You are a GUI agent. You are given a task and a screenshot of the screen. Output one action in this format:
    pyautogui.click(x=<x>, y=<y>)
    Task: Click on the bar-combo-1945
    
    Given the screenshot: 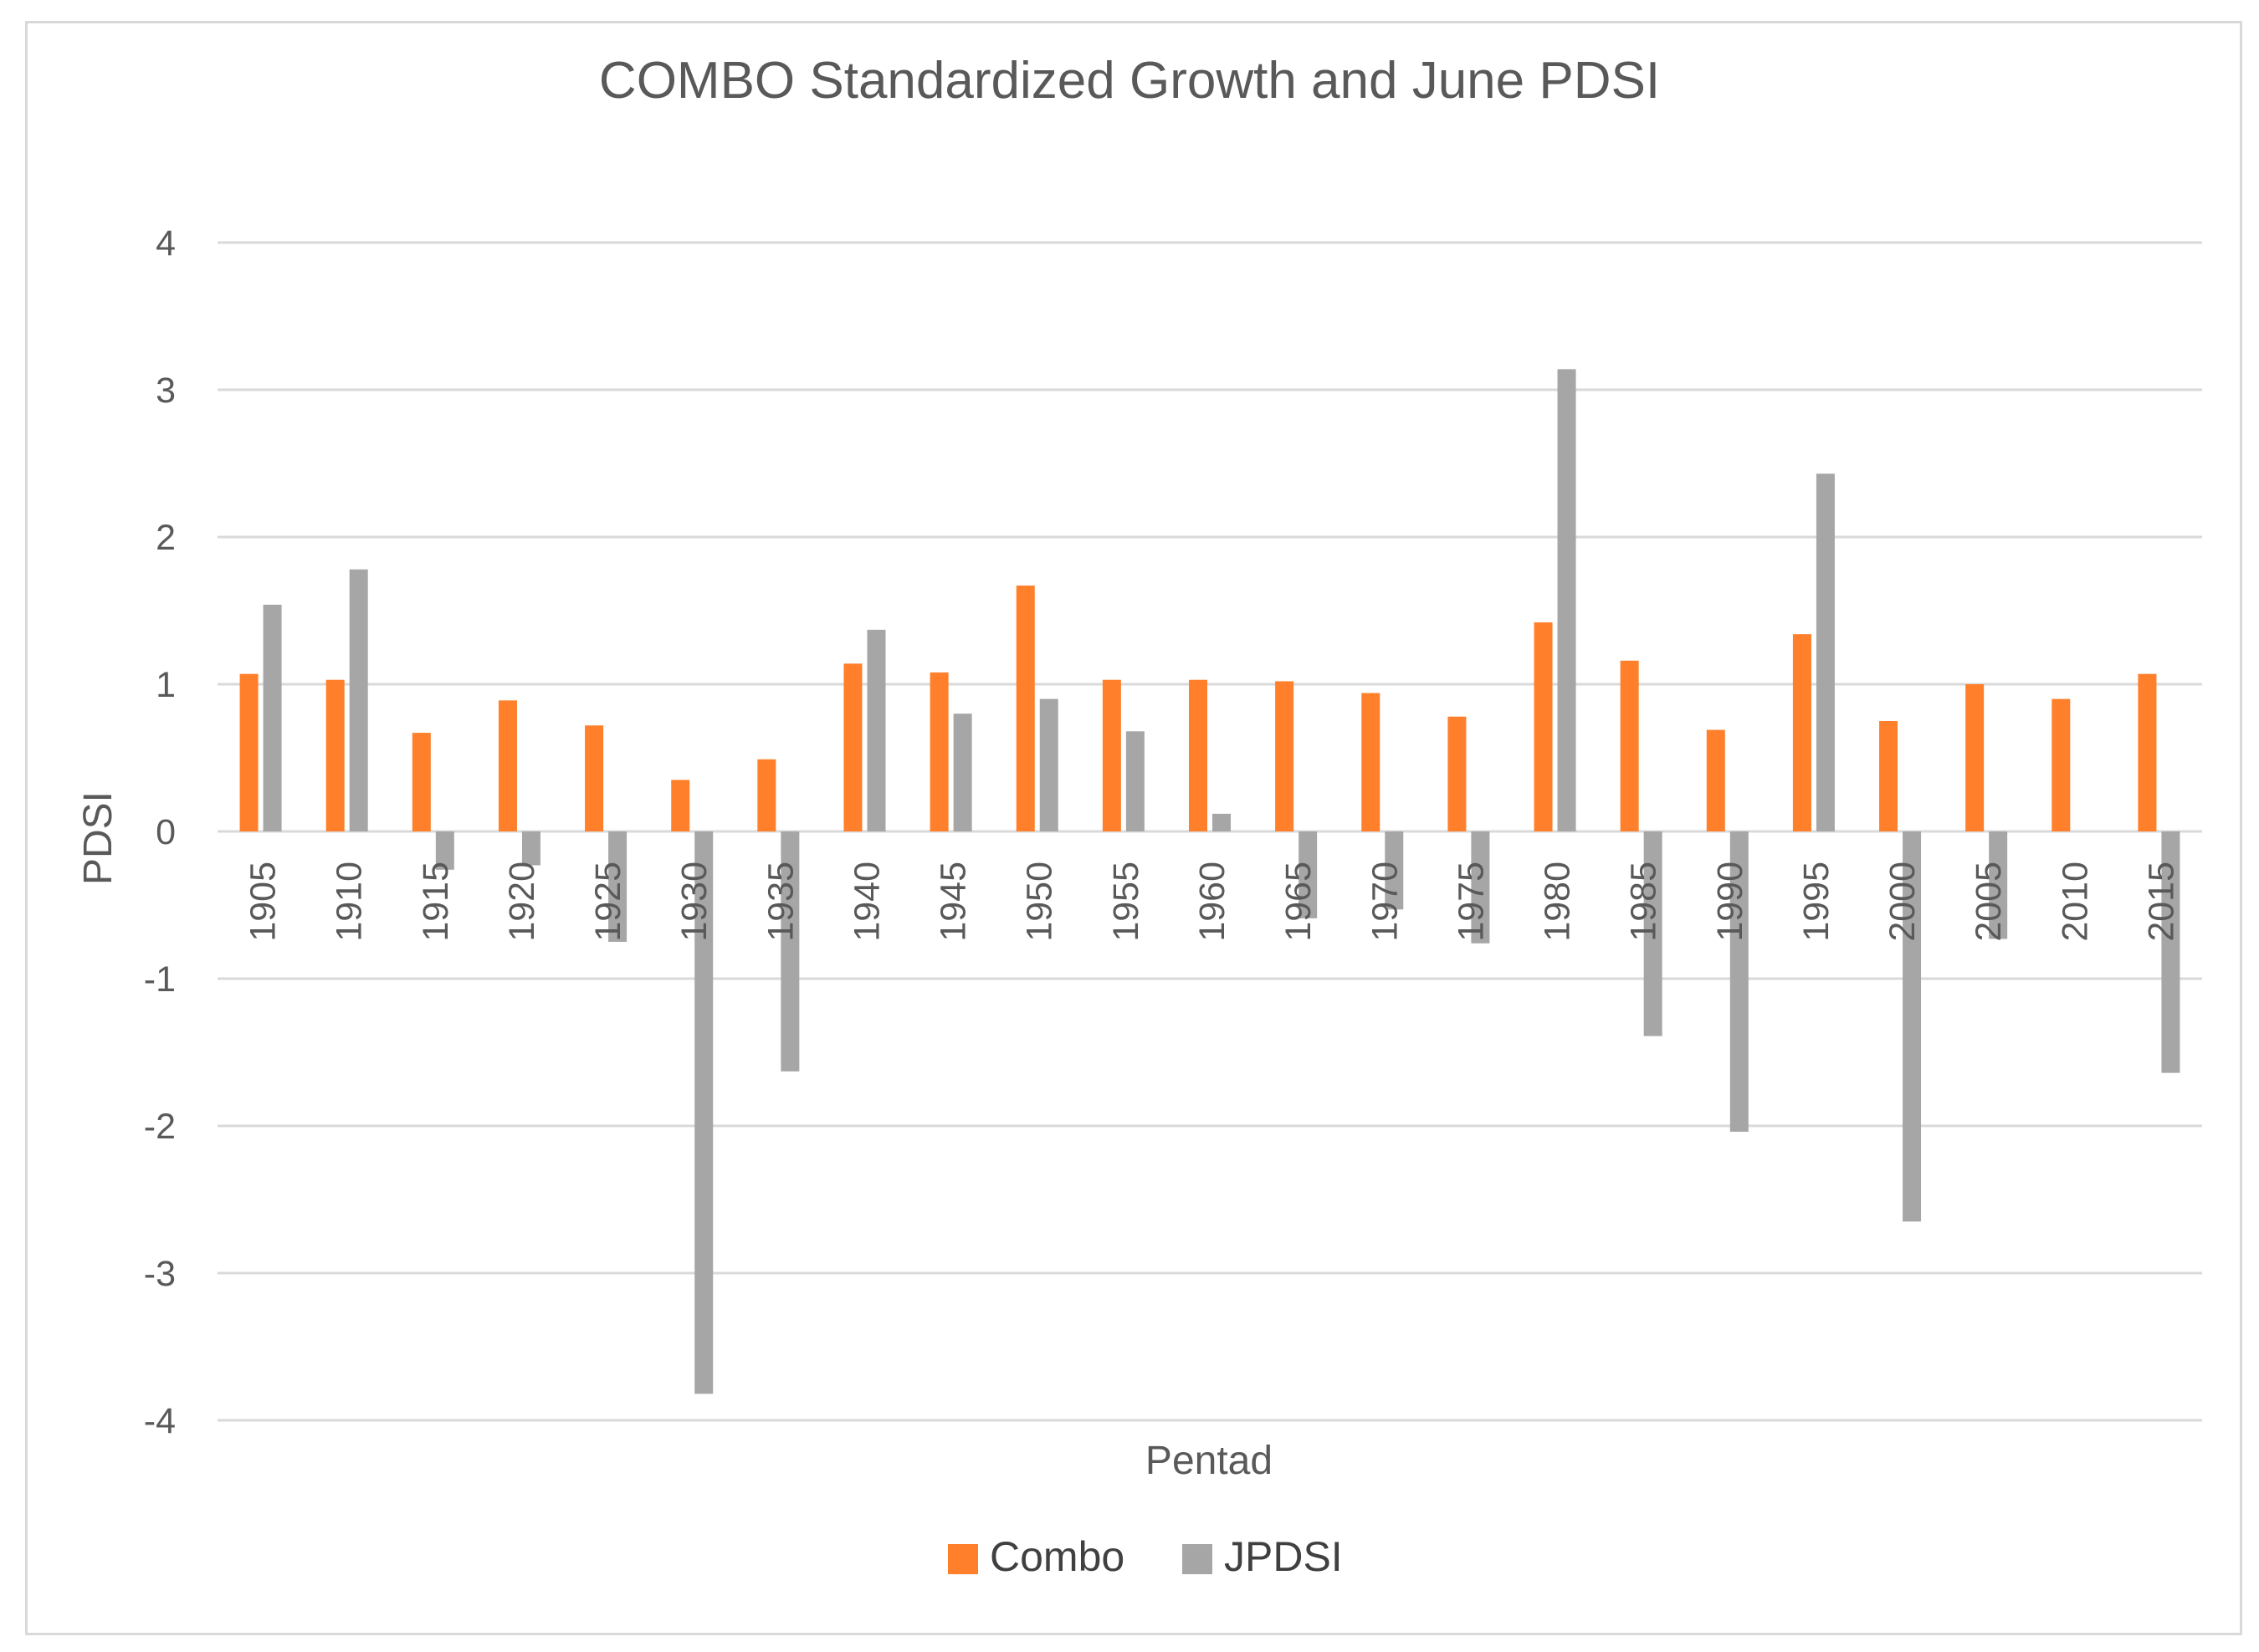 What is the action you would take?
    pyautogui.click(x=940, y=751)
    